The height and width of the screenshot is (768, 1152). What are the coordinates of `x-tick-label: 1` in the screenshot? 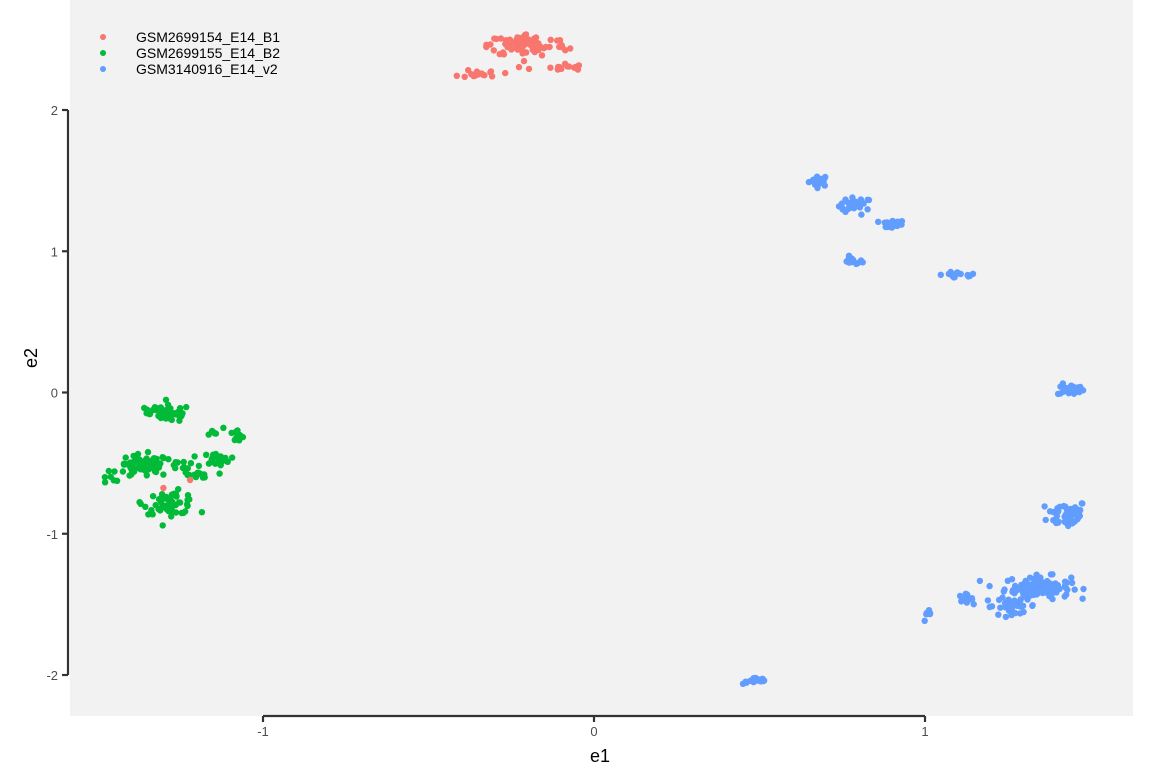 It's located at (924, 731).